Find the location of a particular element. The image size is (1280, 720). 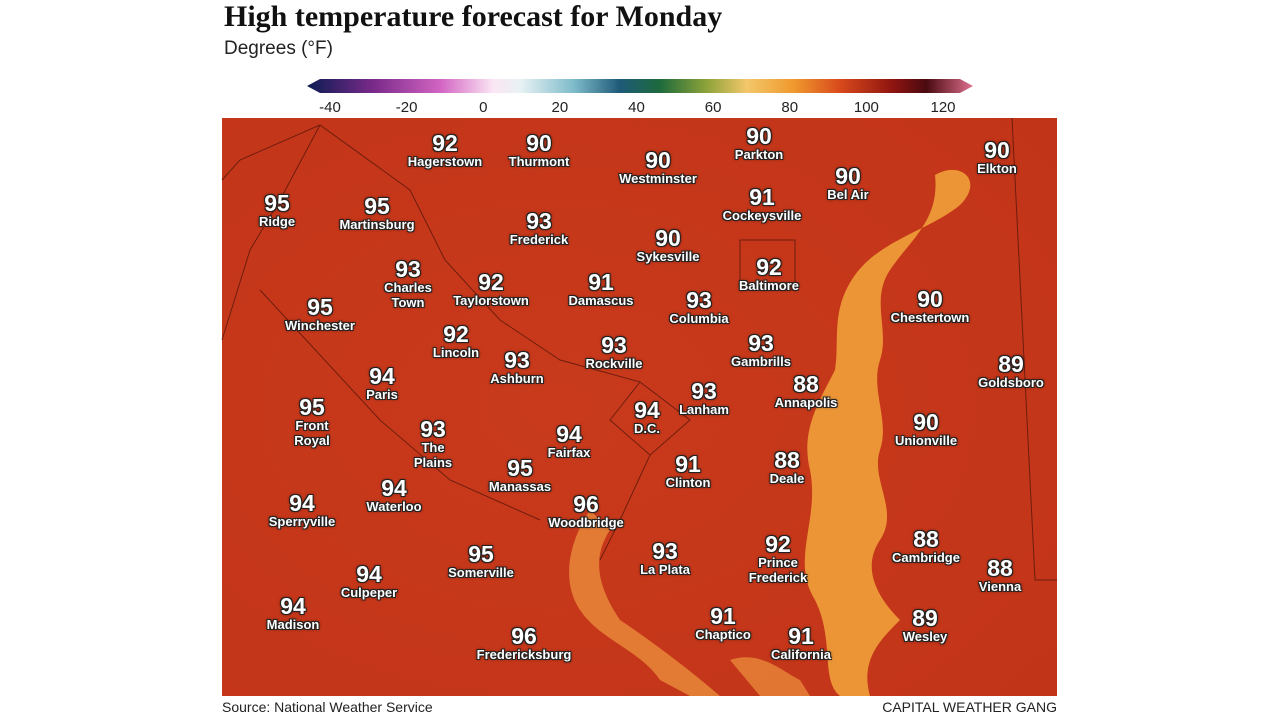

city-label: 94 Fairfax is located at coordinates (569, 442).